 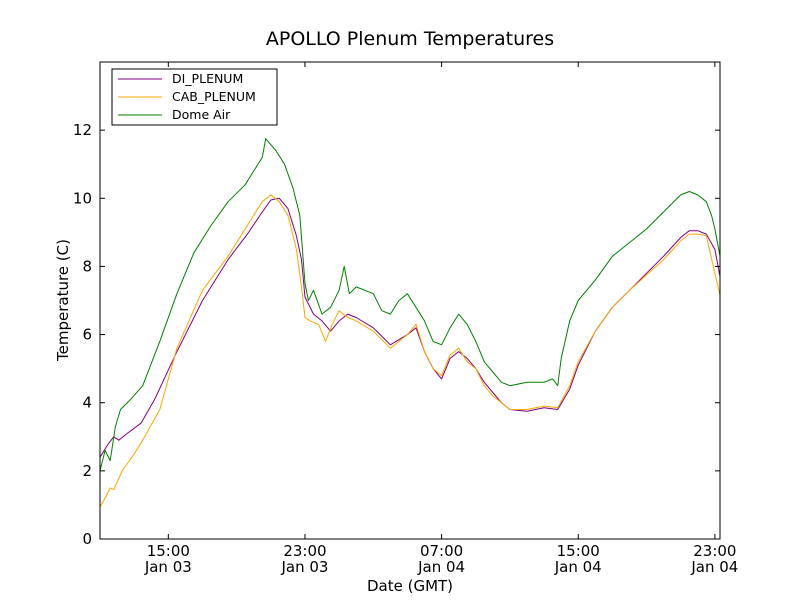 What do you see at coordinates (87, 335) in the screenshot?
I see `y-tick-label: 6` at bounding box center [87, 335].